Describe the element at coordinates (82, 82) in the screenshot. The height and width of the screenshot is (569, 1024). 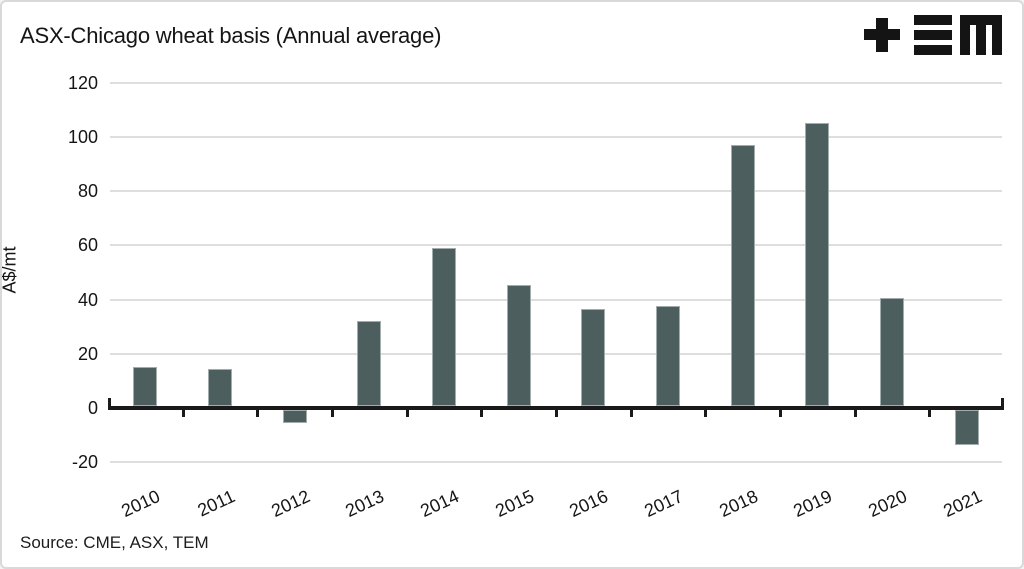
I see `y-tick-label-120: 120` at that location.